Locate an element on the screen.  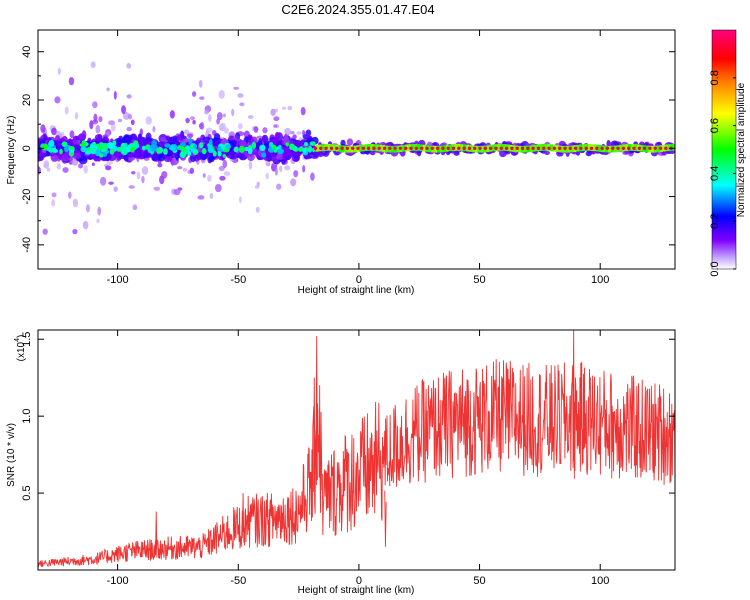
x-tick-label: 0 is located at coordinates (359, 581).